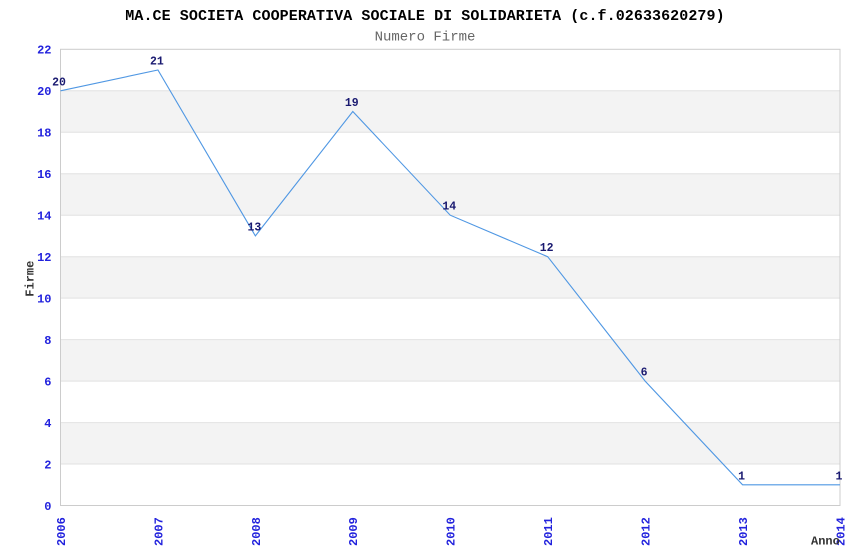 The height and width of the screenshot is (550, 850). What do you see at coordinates (44, 134) in the screenshot?
I see `svg-text: 18` at bounding box center [44, 134].